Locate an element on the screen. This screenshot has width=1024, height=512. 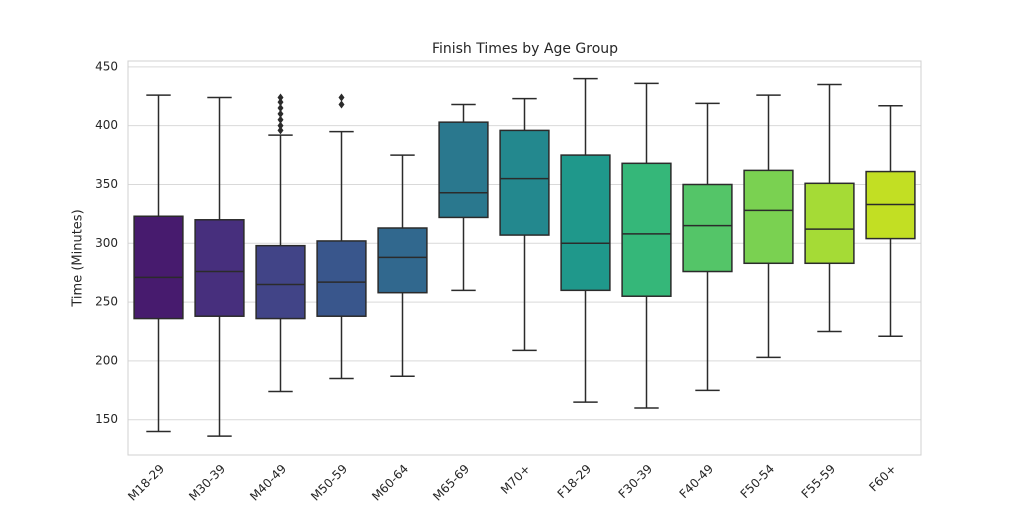
x-tick-label: F55-59 is located at coordinates (818, 481).